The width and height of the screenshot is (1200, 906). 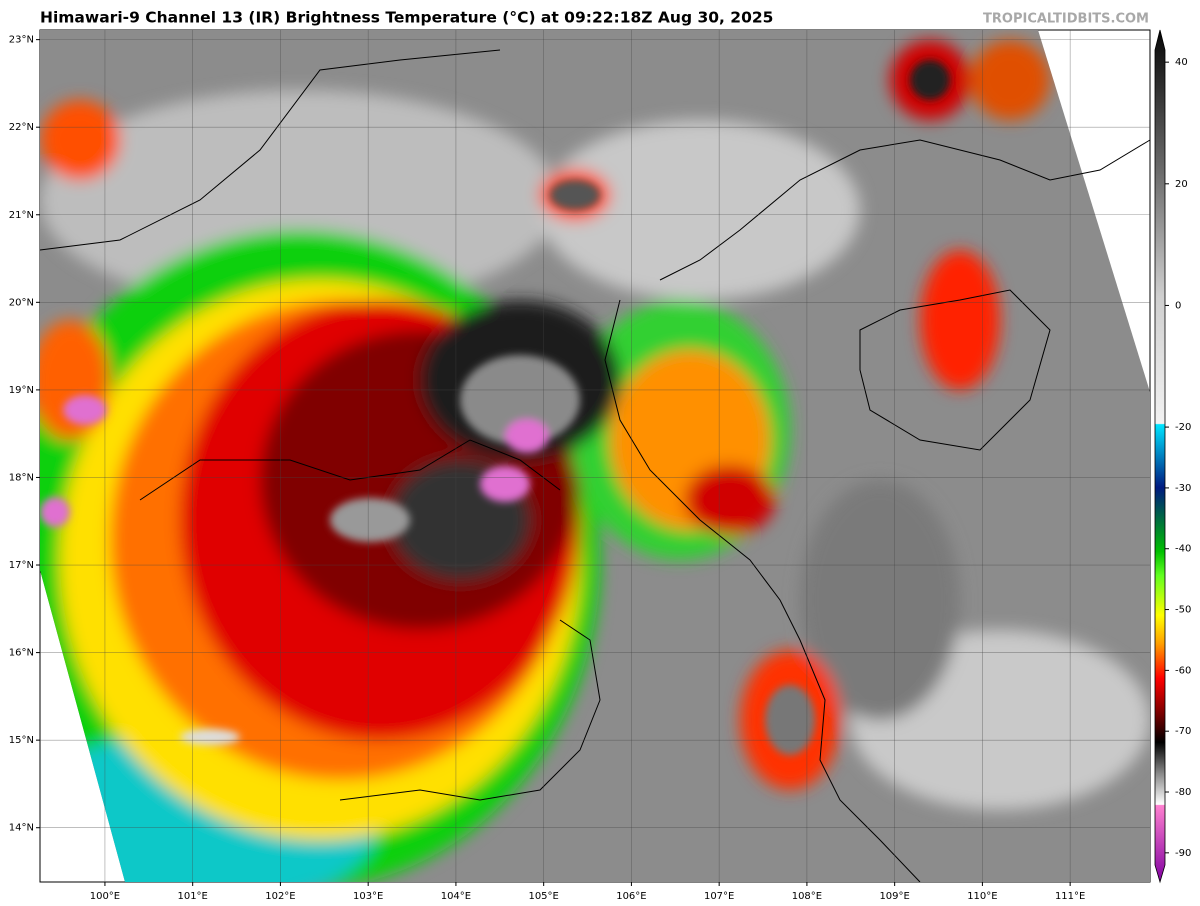 I want to click on lat-label: 15°N, so click(x=21, y=740).